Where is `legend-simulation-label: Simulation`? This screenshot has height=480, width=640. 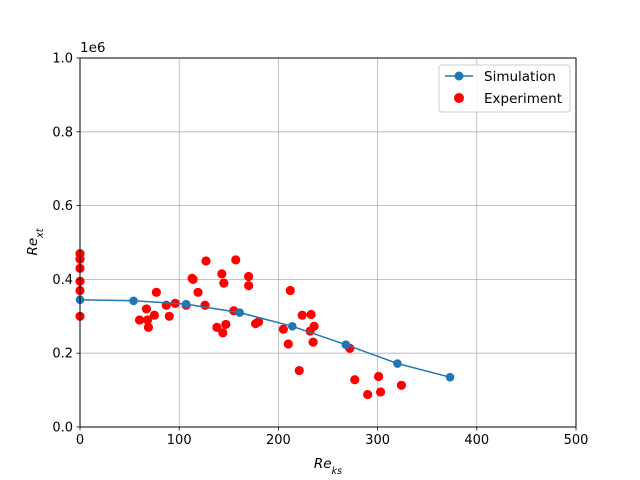
legend-simulation-label: Simulation is located at coordinates (520, 77).